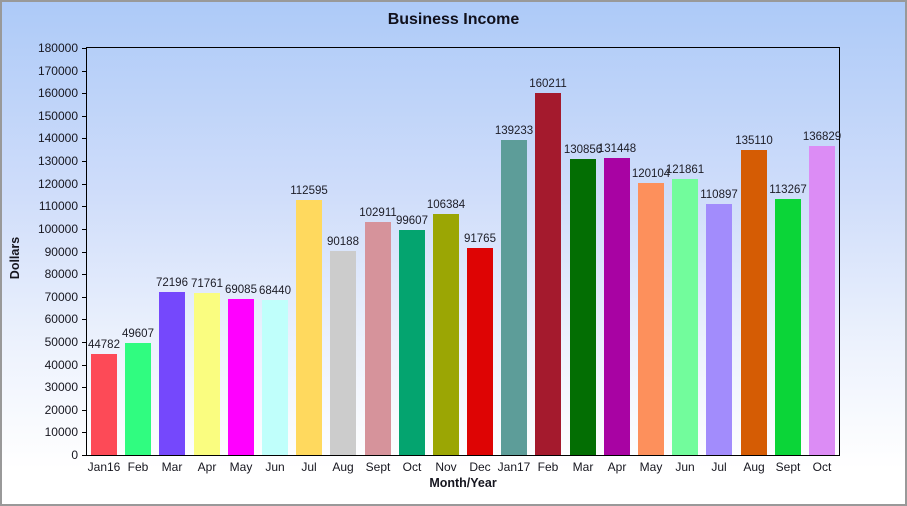 Image resolution: width=907 pixels, height=506 pixels. I want to click on bar-value-label: 90188, so click(343, 242).